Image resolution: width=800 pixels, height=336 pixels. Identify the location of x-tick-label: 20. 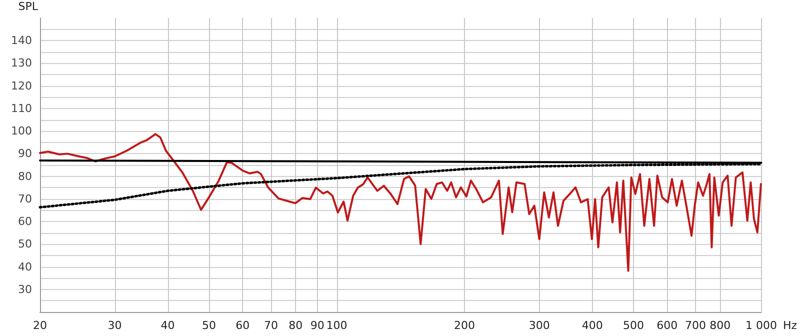
(40, 325).